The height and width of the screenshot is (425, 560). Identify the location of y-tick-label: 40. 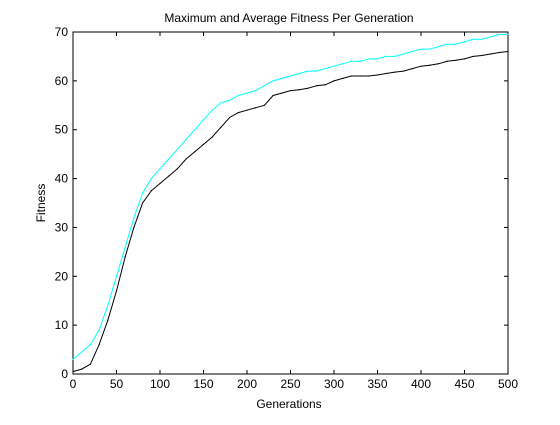
(62, 179).